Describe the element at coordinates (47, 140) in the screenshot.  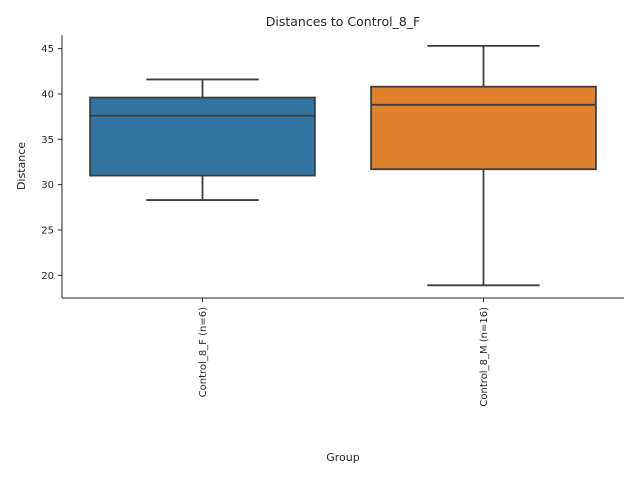
I see `y-tick-label: 35` at that location.